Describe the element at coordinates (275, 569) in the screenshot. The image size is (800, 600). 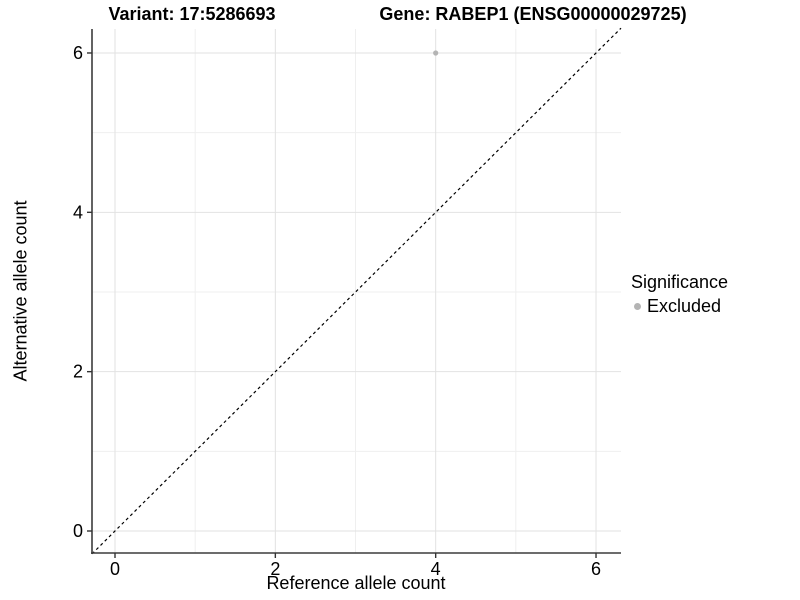
I see `x-tick-label: 2` at that location.